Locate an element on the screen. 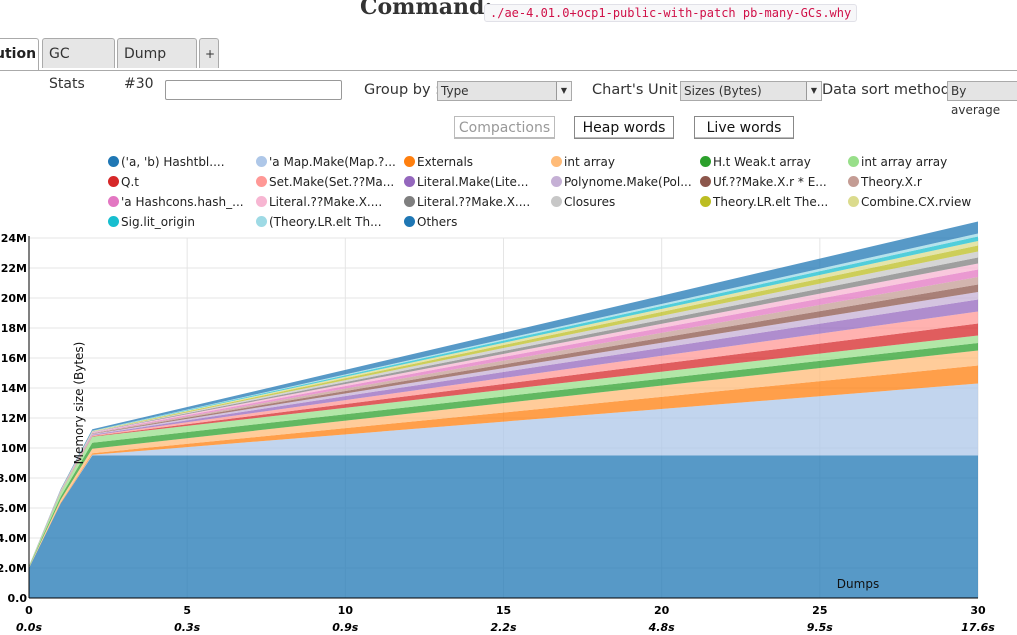 The height and width of the screenshot is (635, 1017). y-tick-label: 8.0M is located at coordinates (13, 478).